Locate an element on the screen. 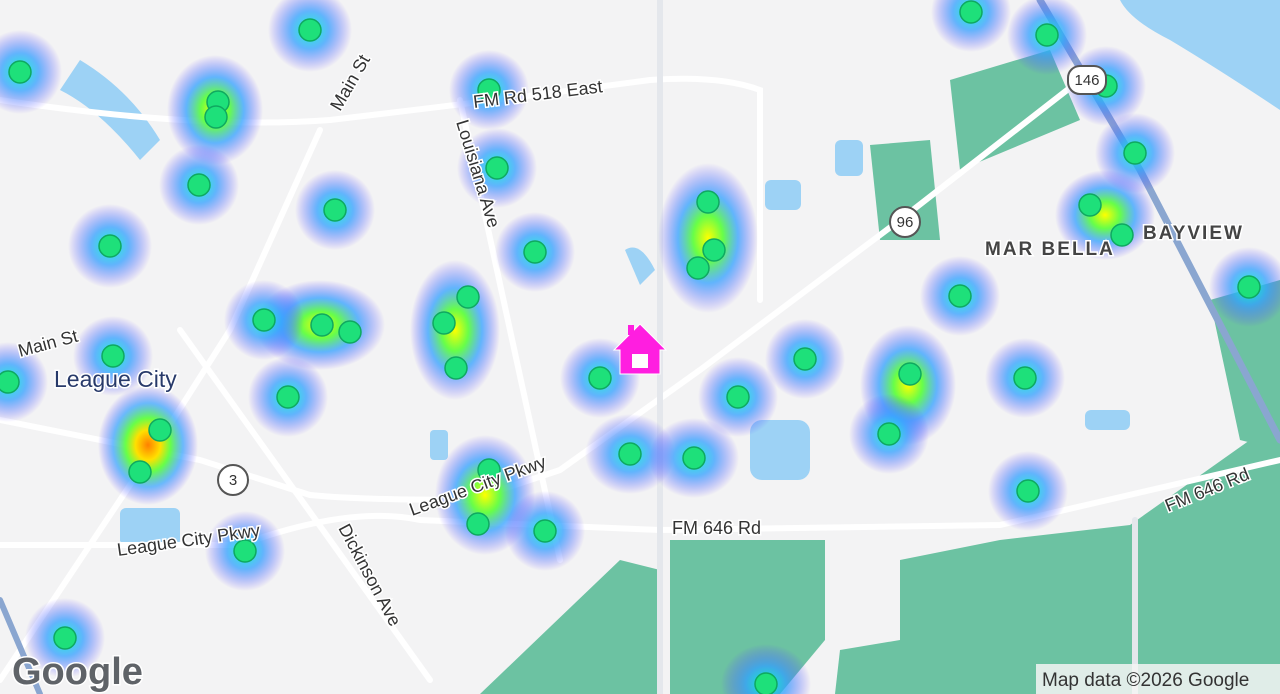 This screenshot has width=1280, height=694. place-label: League City is located at coordinates (115, 379).